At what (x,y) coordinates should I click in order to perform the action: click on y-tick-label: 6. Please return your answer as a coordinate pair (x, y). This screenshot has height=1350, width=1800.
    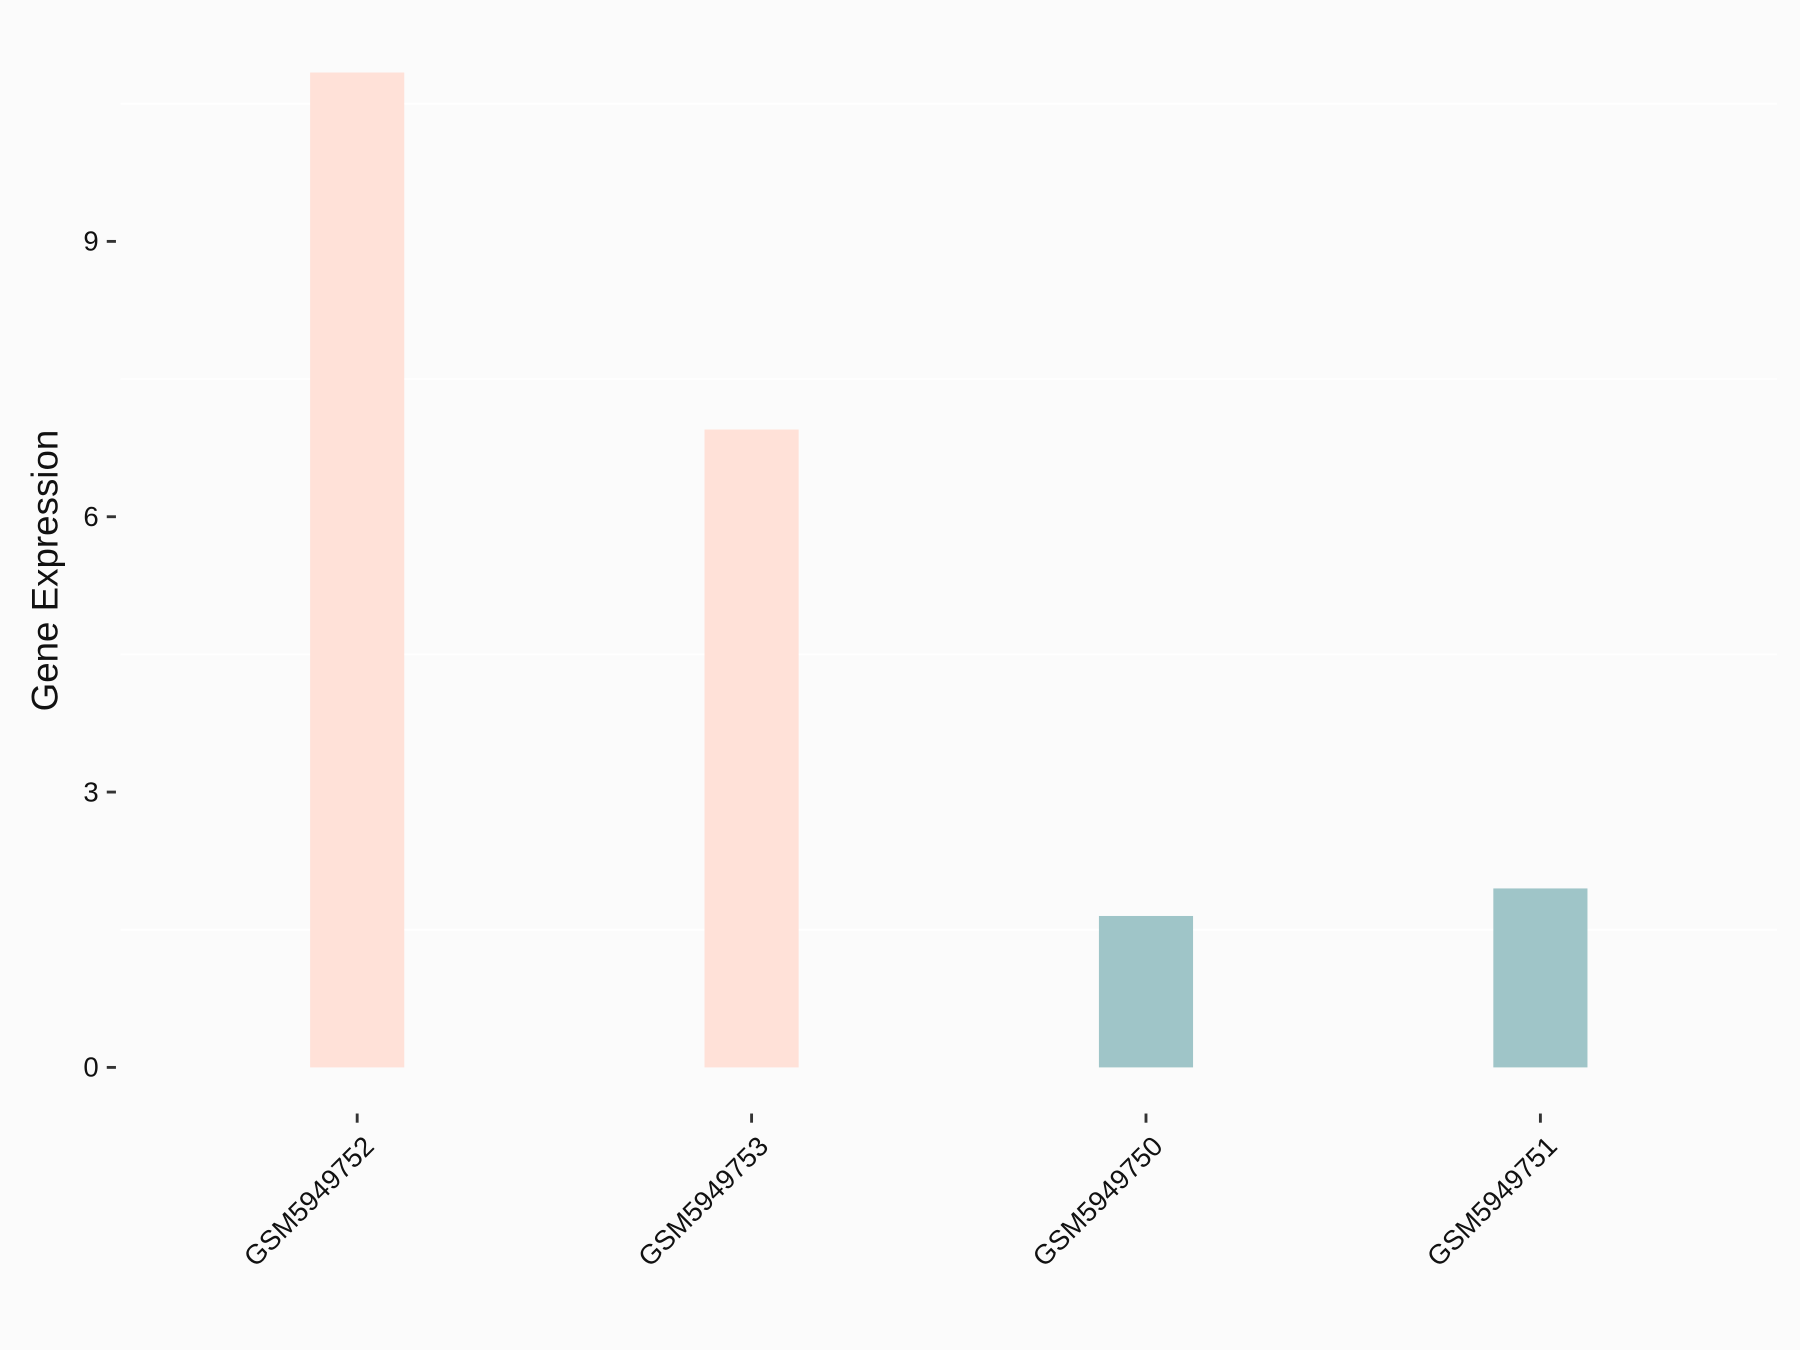
    Looking at the image, I should click on (90, 516).